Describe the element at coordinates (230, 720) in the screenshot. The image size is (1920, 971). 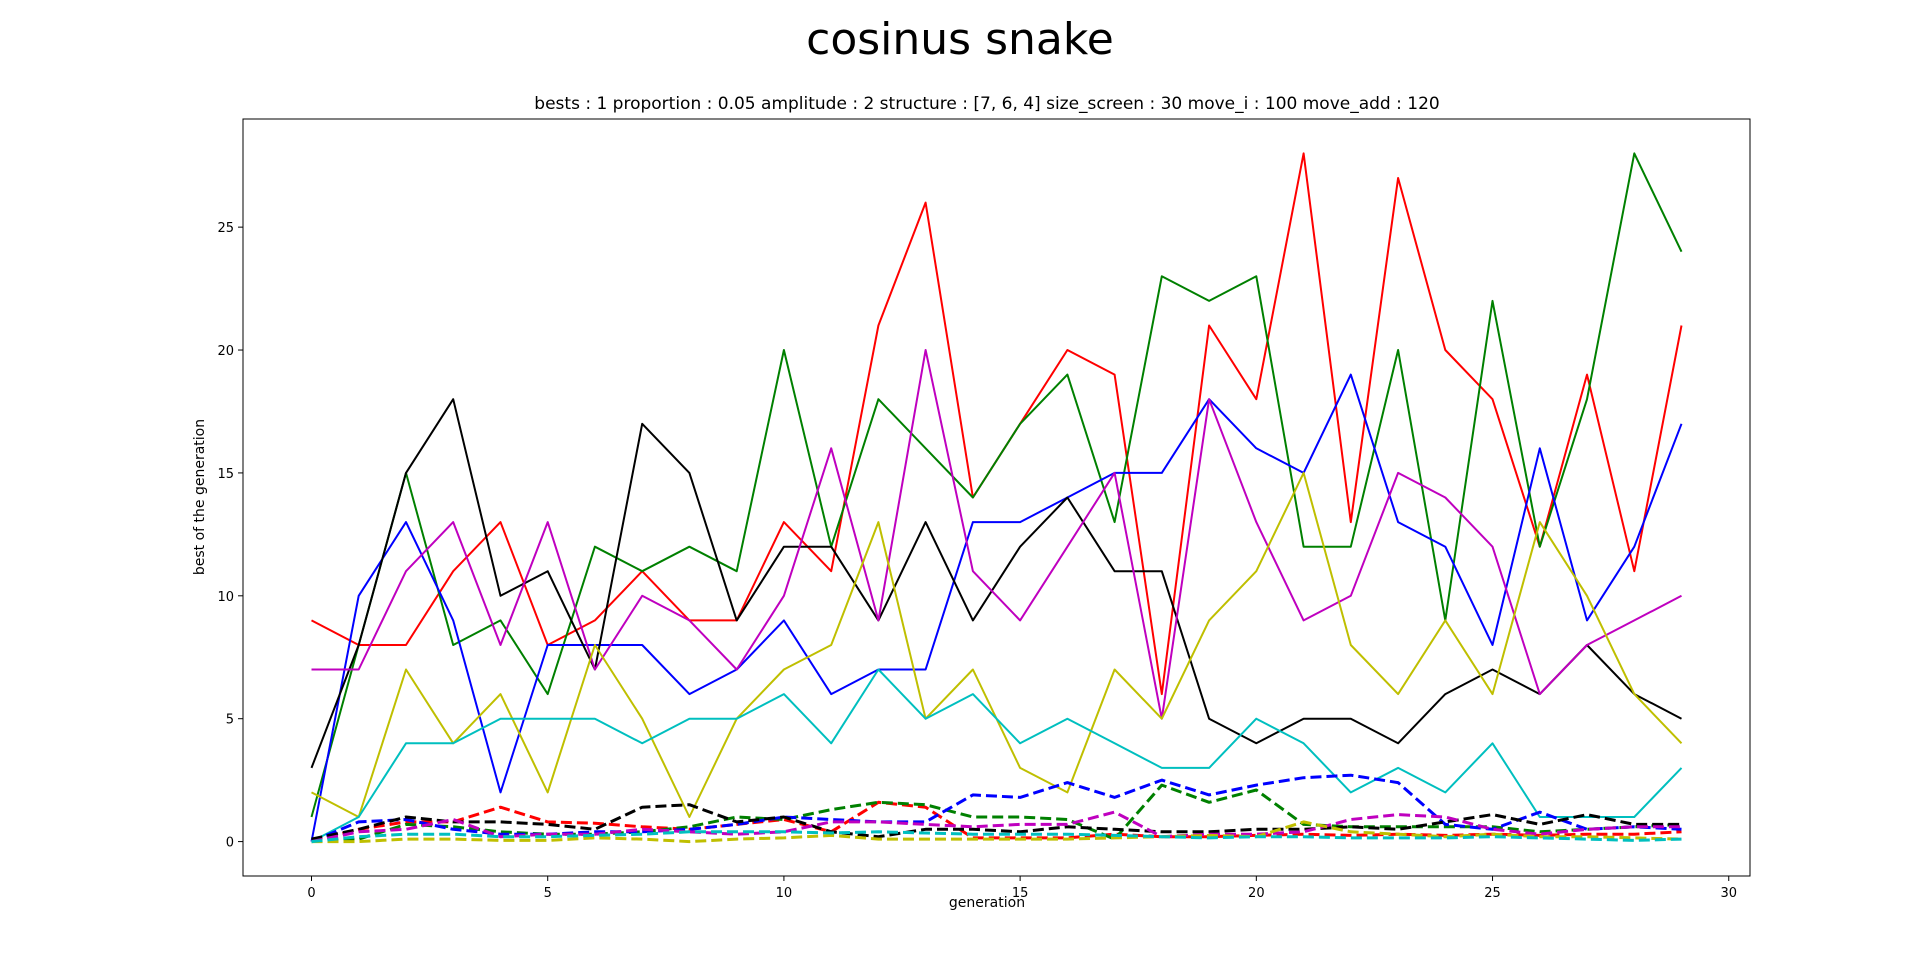
I see `y-tick-label: 5` at that location.